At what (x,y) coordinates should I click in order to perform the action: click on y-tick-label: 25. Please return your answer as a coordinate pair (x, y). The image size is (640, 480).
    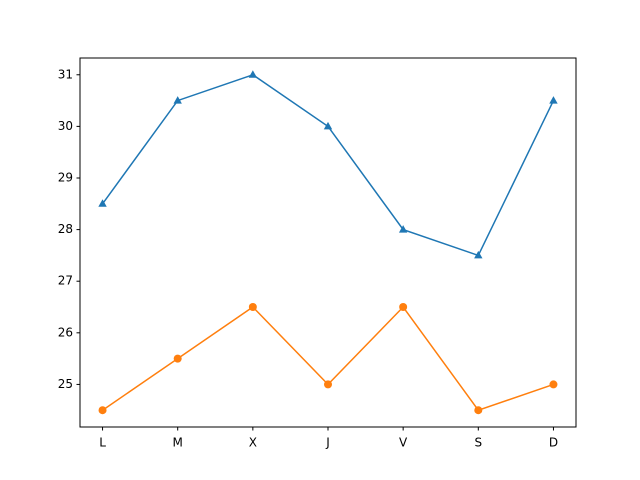
    Looking at the image, I should click on (65, 384).